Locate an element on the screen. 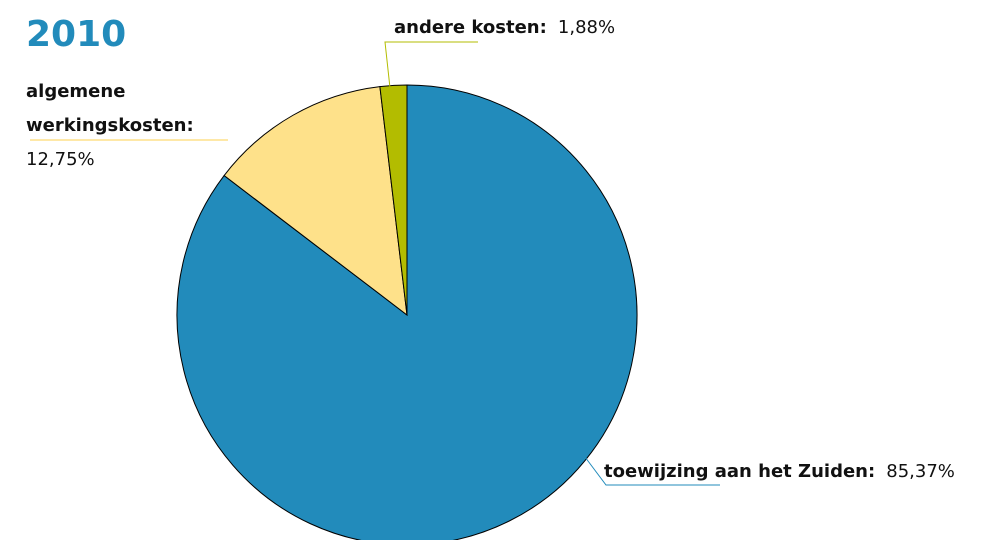 Image resolution: width=998 pixels, height=540 pixels. leader-line-toewijzing is located at coordinates (650, 469).